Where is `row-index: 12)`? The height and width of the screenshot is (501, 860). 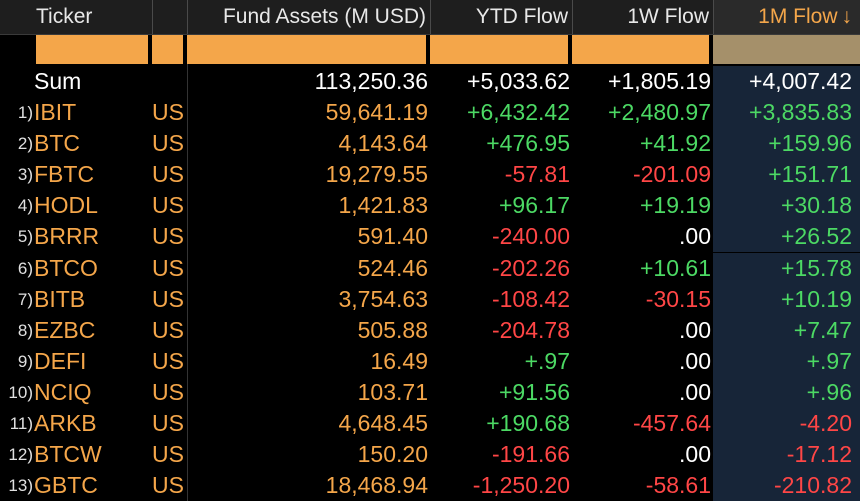
row-index: 12) is located at coordinates (20, 455).